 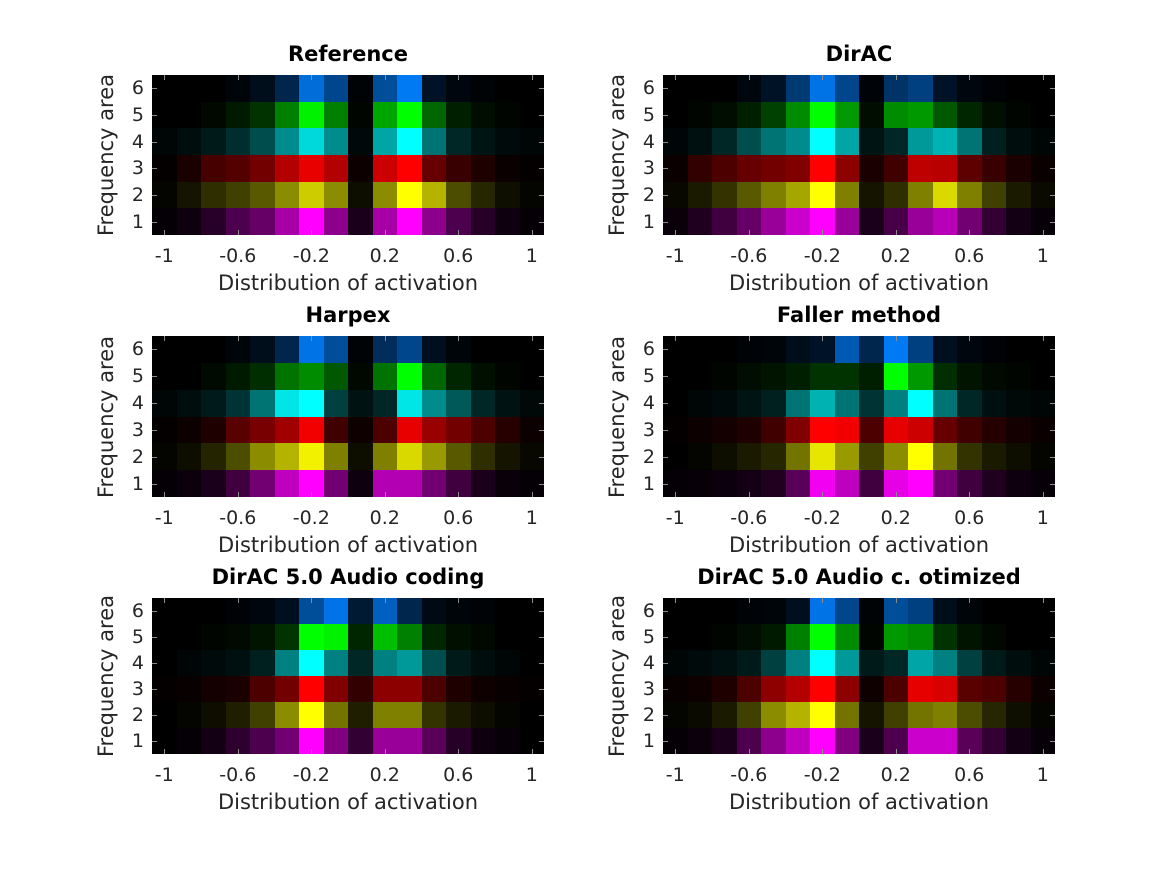 I want to click on y-tick-label: 5, so click(x=648, y=637).